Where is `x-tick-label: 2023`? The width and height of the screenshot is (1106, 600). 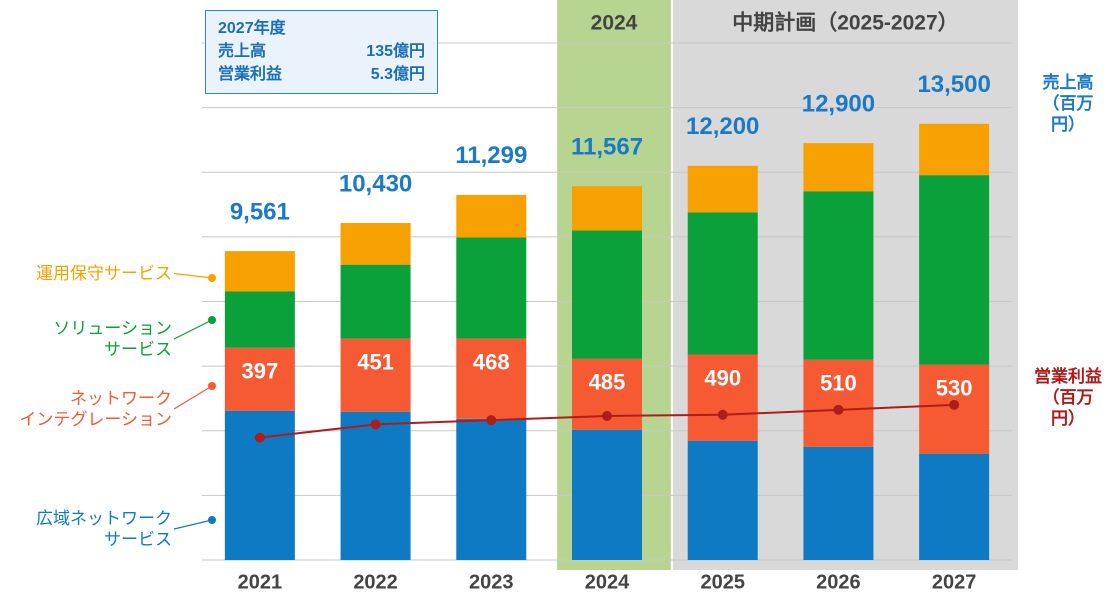 x-tick-label: 2023 is located at coordinates (491, 582).